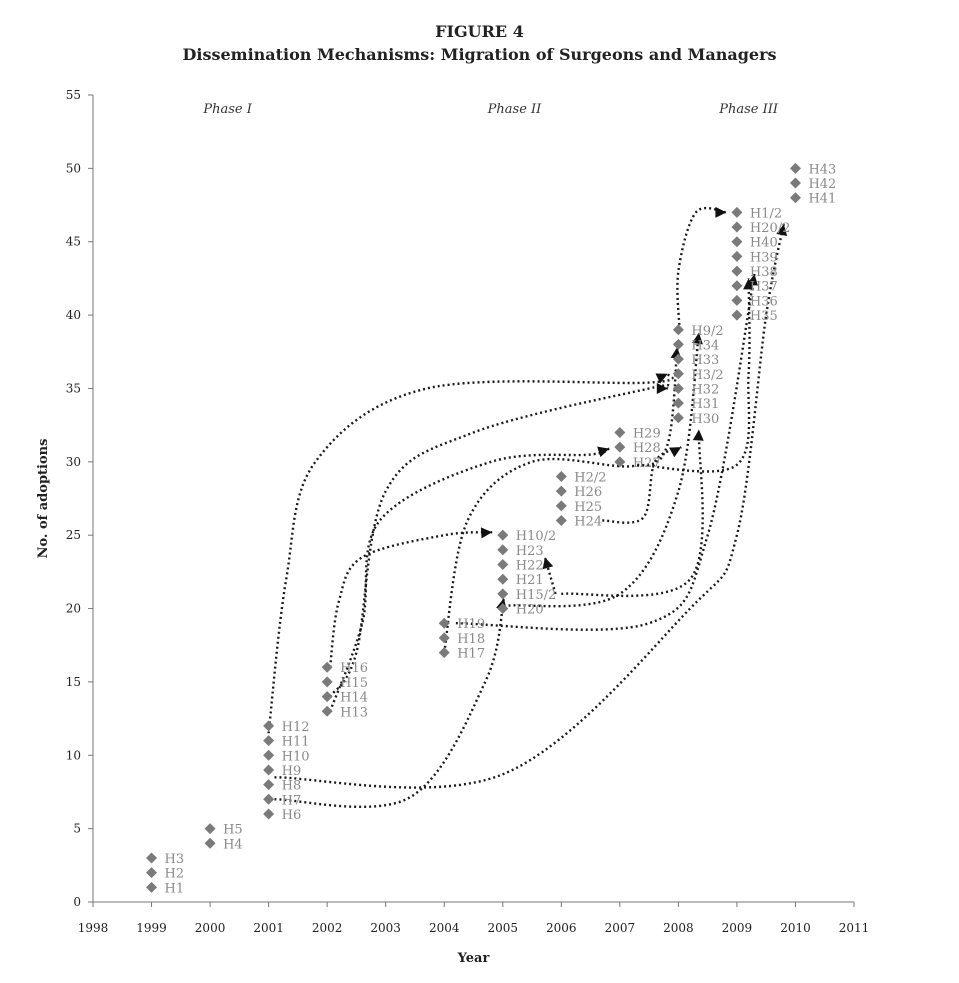 Image resolution: width=959 pixels, height=983 pixels. I want to click on y-tick-label: 30, so click(73, 462).